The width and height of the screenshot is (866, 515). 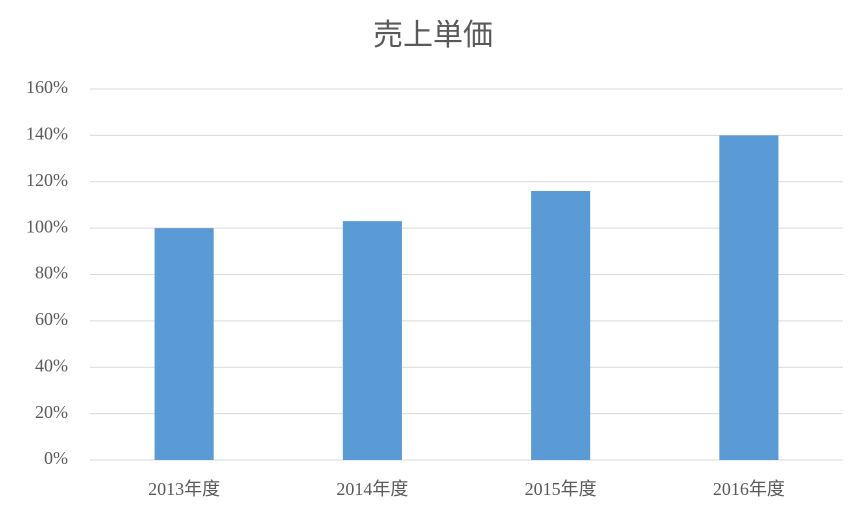 I want to click on x-tick-label: 2014年度, so click(x=372, y=489).